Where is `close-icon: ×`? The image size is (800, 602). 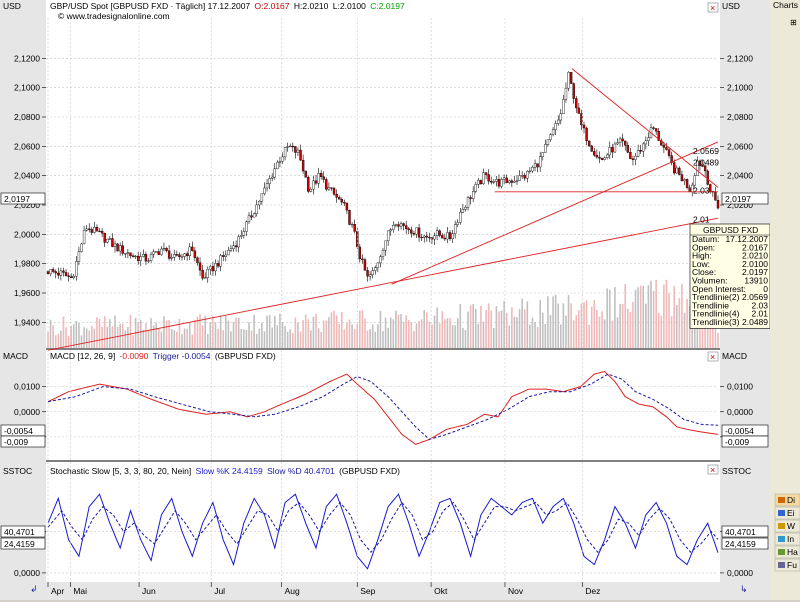 close-icon: × is located at coordinates (712, 8).